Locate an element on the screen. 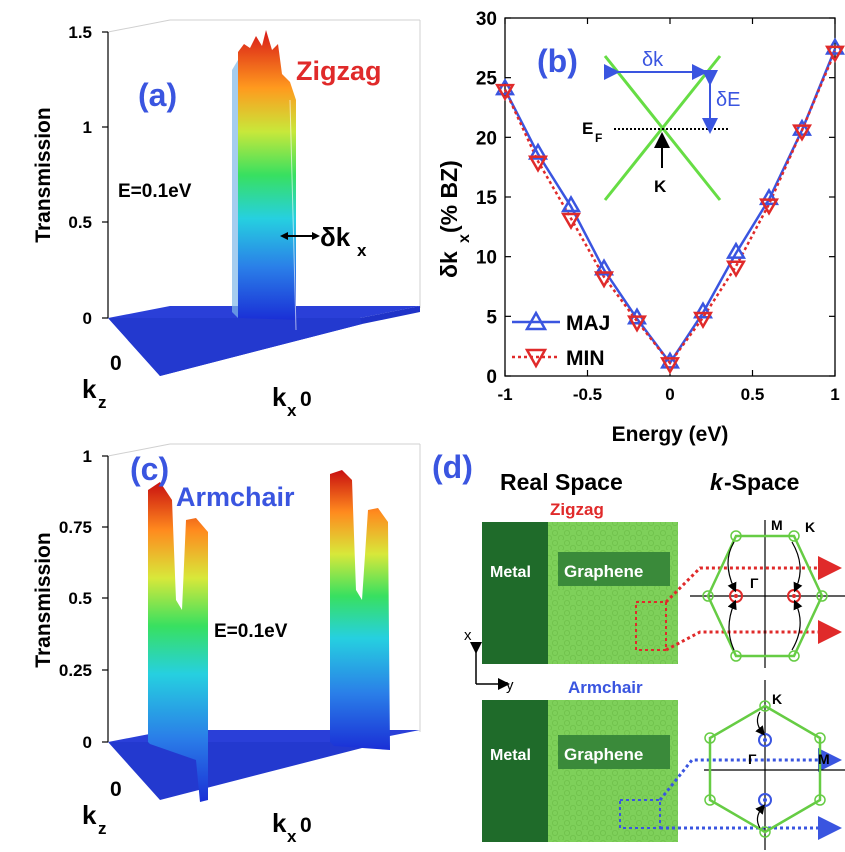  zigzag-label-k: K is located at coordinates (810, 527).